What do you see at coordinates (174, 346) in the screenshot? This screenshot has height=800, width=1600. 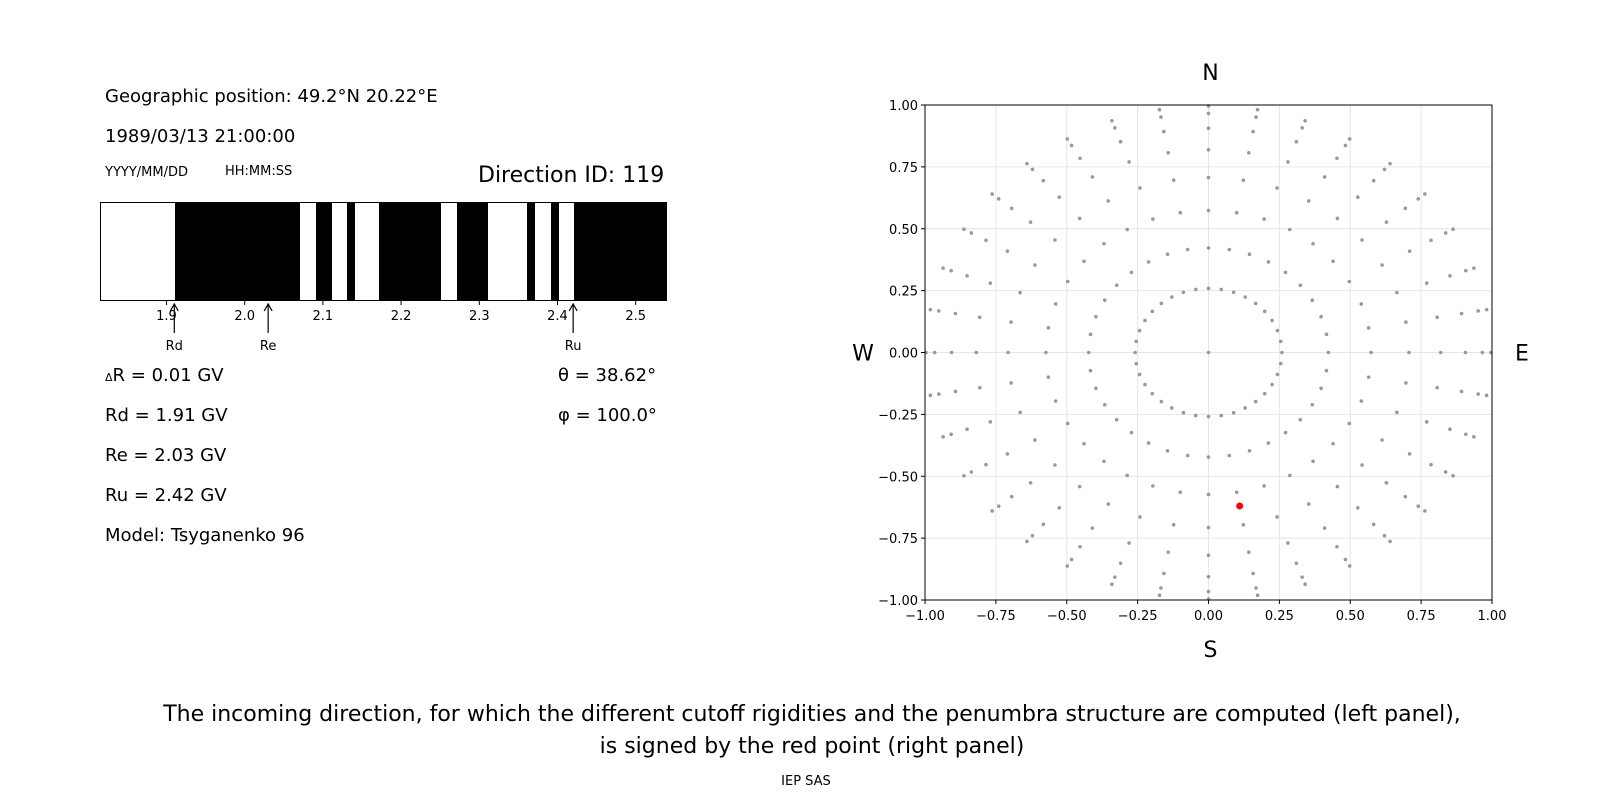 I see `marker-label-rd: Rd` at bounding box center [174, 346].